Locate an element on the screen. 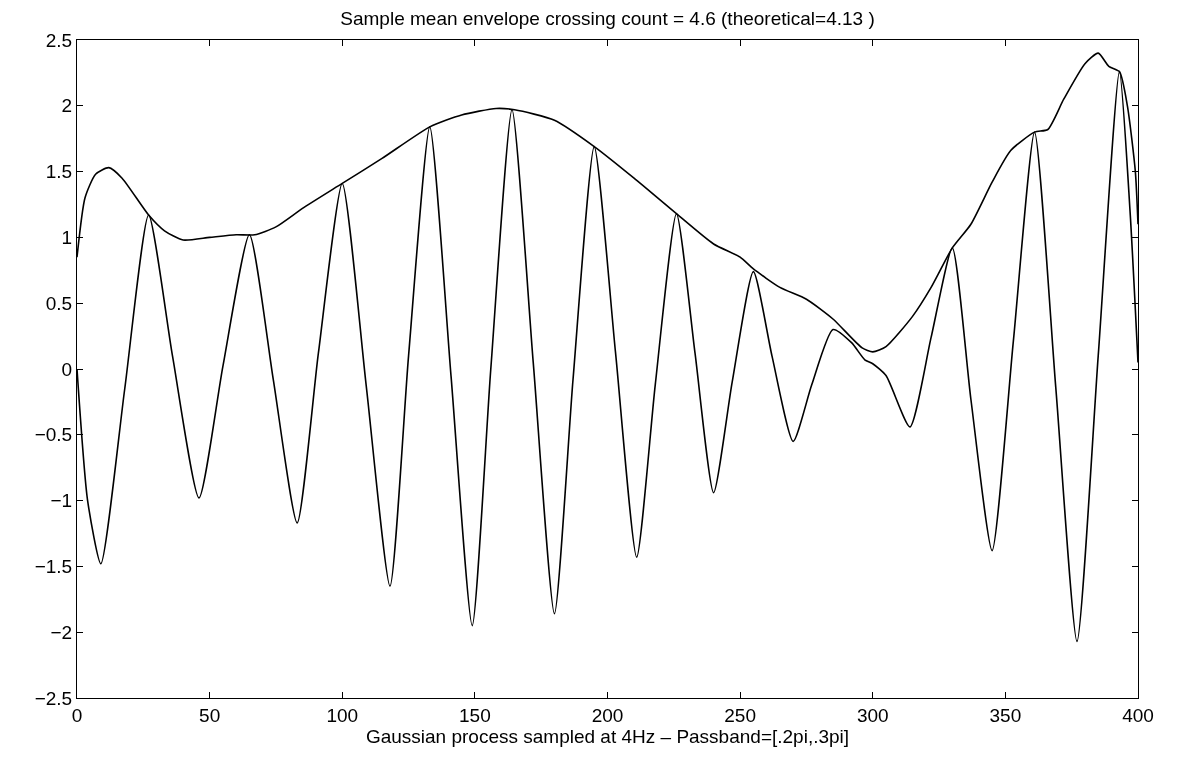 The height and width of the screenshot is (766, 1181). y-tick-label: −1 is located at coordinates (61, 501).